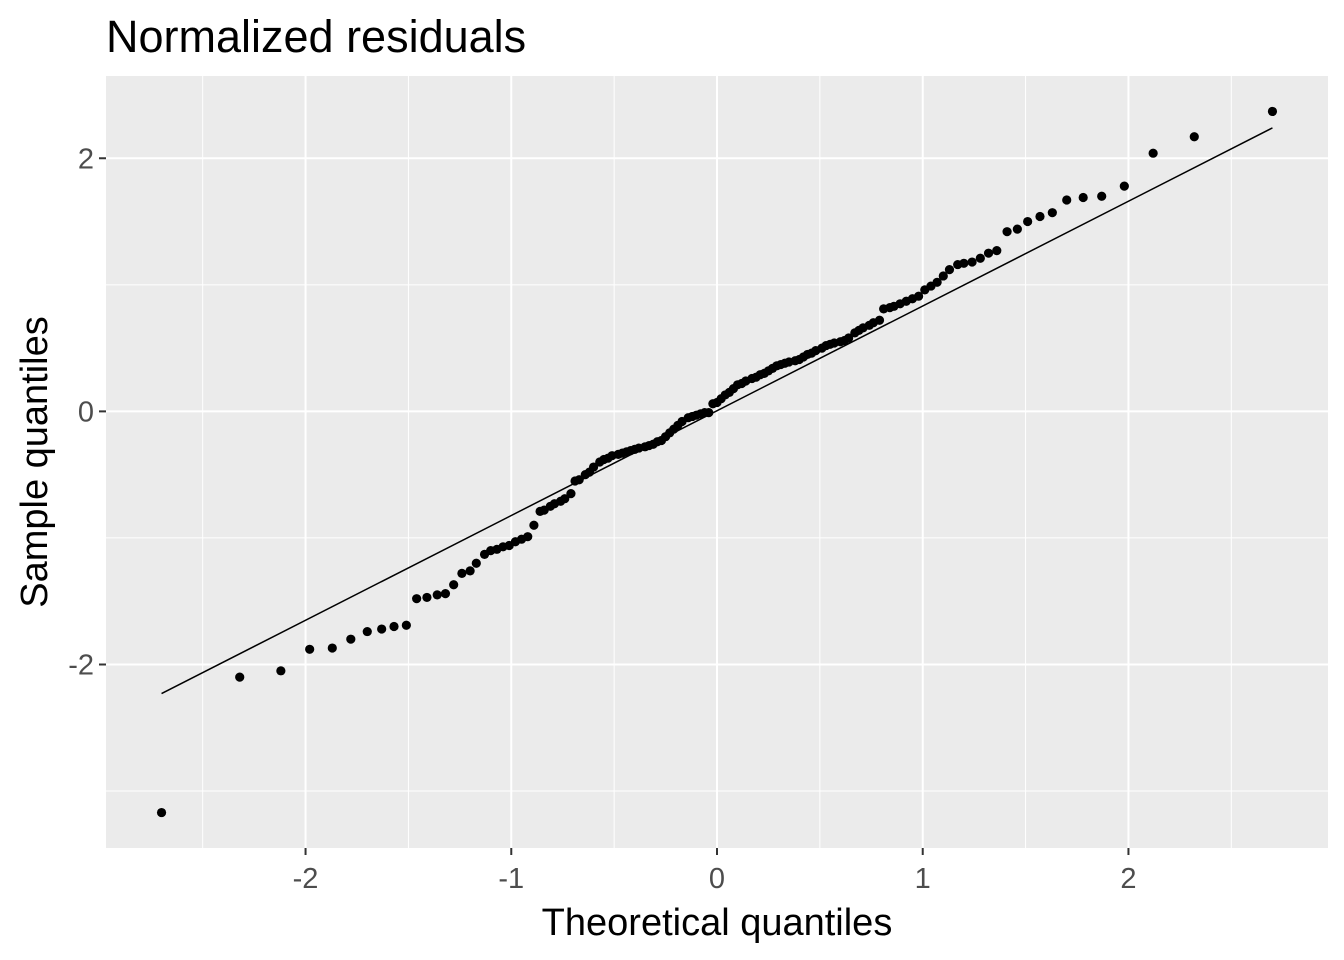 This screenshot has height=960, width=1344. What do you see at coordinates (35, 462) in the screenshot?
I see `y-axis-title: Sample quantiles` at bounding box center [35, 462].